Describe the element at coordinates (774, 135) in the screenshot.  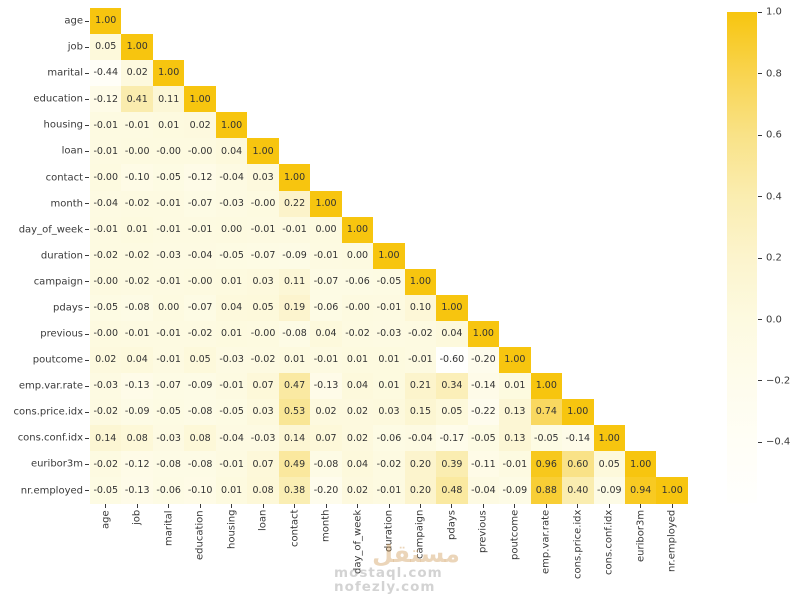
I see `colorbar-tick-label: 0.6` at that location.